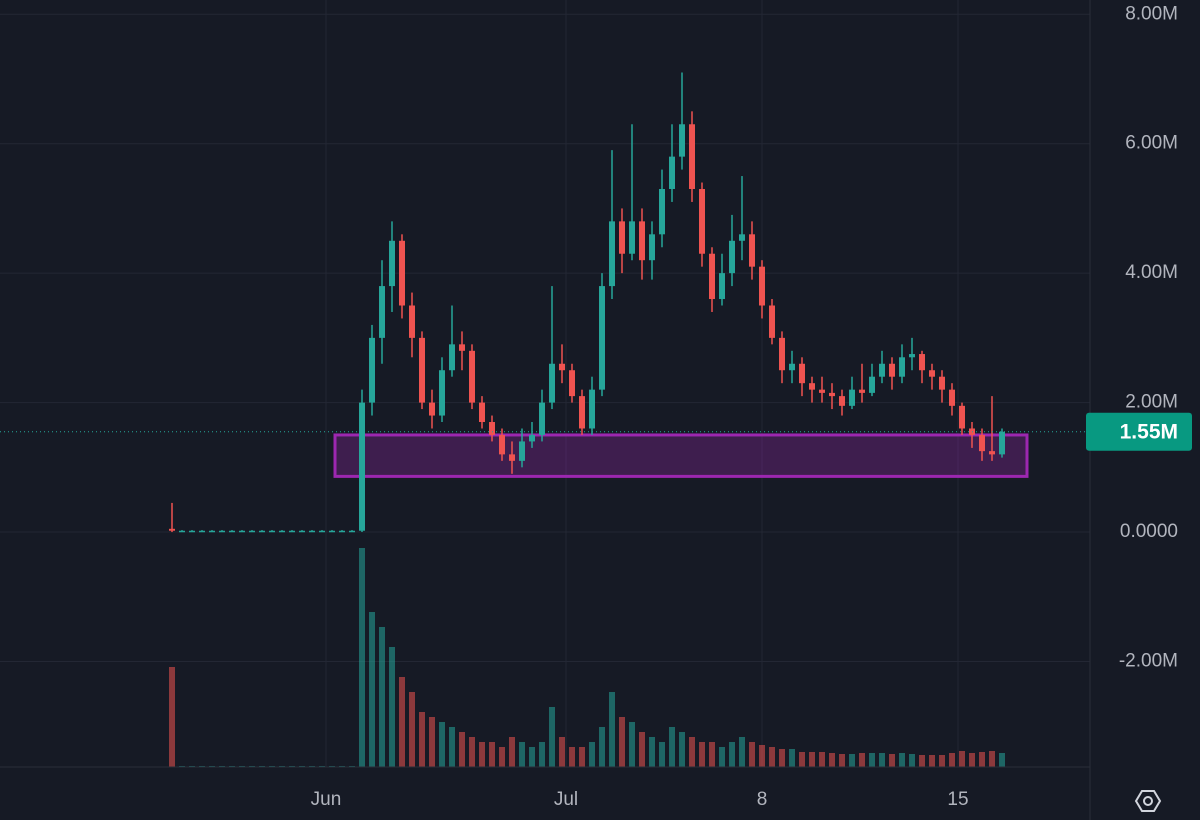 This screenshot has height=820, width=1200. I want to click on x-tick-label: Jul, so click(566, 799).